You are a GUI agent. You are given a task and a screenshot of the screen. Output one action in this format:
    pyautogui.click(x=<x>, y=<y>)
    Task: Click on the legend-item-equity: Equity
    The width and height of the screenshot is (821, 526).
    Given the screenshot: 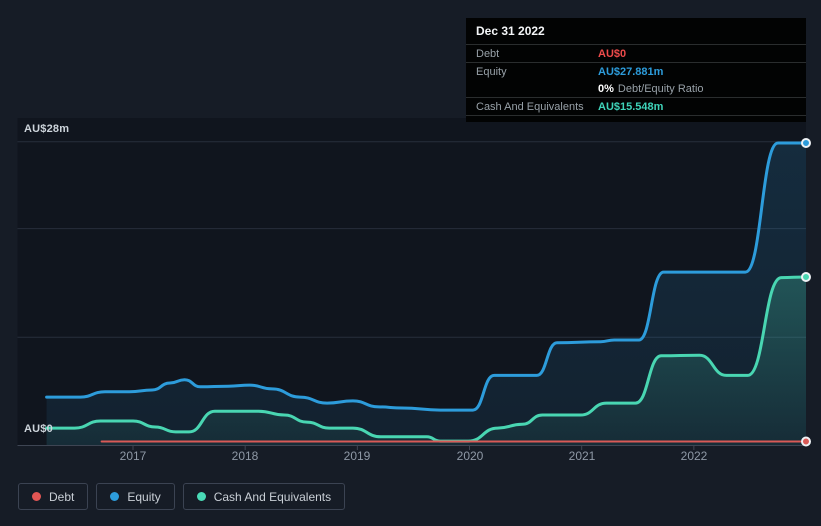 What is the action you would take?
    pyautogui.click(x=135, y=496)
    